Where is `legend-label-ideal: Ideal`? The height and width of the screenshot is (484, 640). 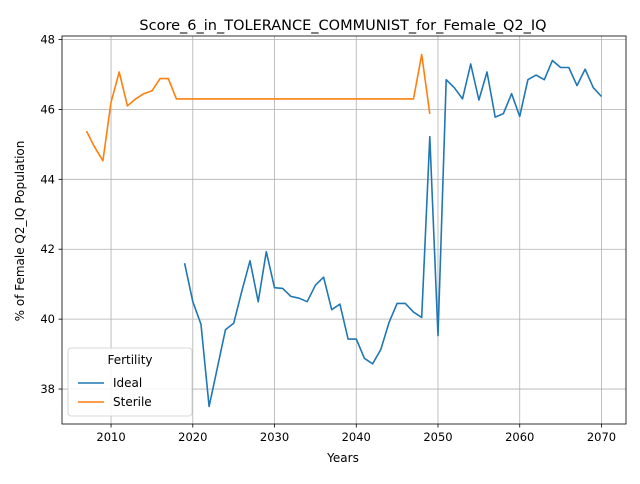 legend-label-ideal: Ideal is located at coordinates (127, 383).